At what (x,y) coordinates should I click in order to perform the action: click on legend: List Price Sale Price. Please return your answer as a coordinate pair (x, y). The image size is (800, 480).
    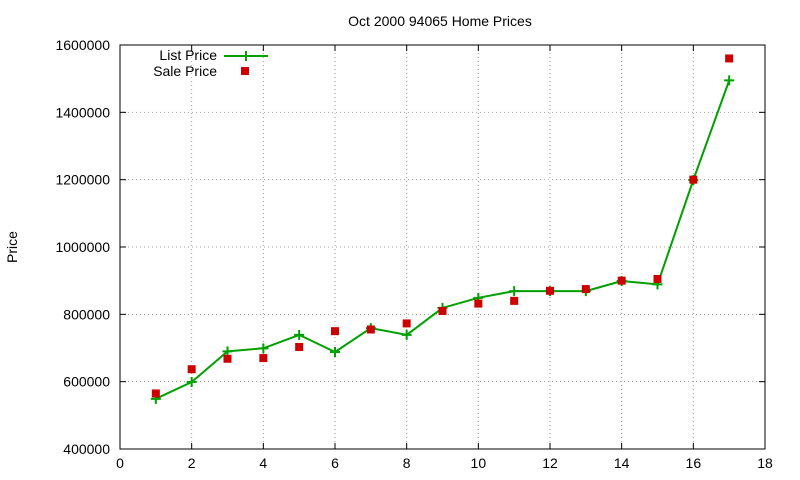
    Looking at the image, I should click on (210, 63).